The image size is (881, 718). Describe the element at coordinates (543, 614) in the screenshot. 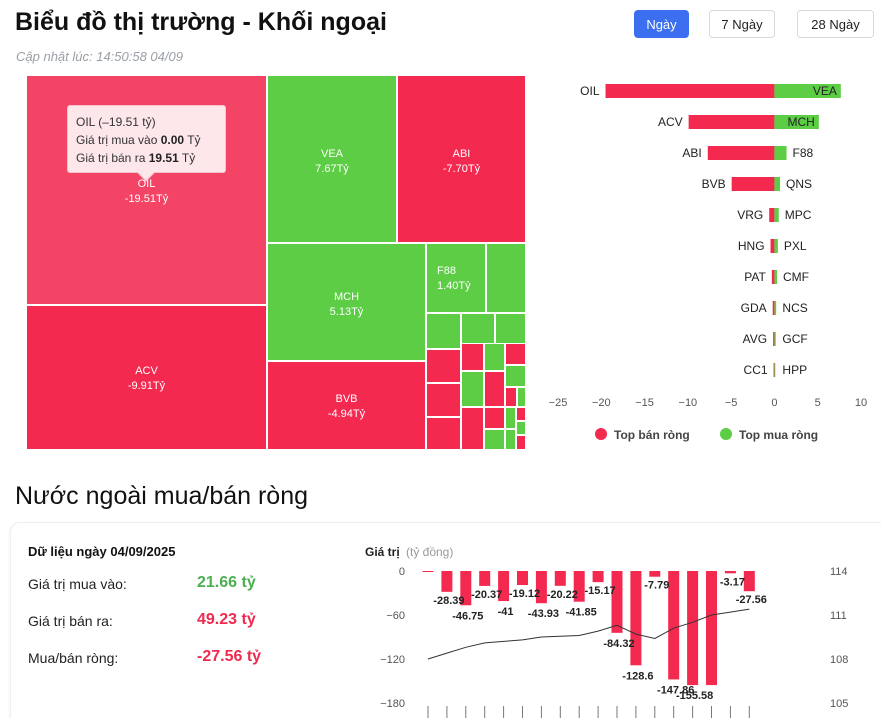

I see `bar-value-label: -43.93` at that location.